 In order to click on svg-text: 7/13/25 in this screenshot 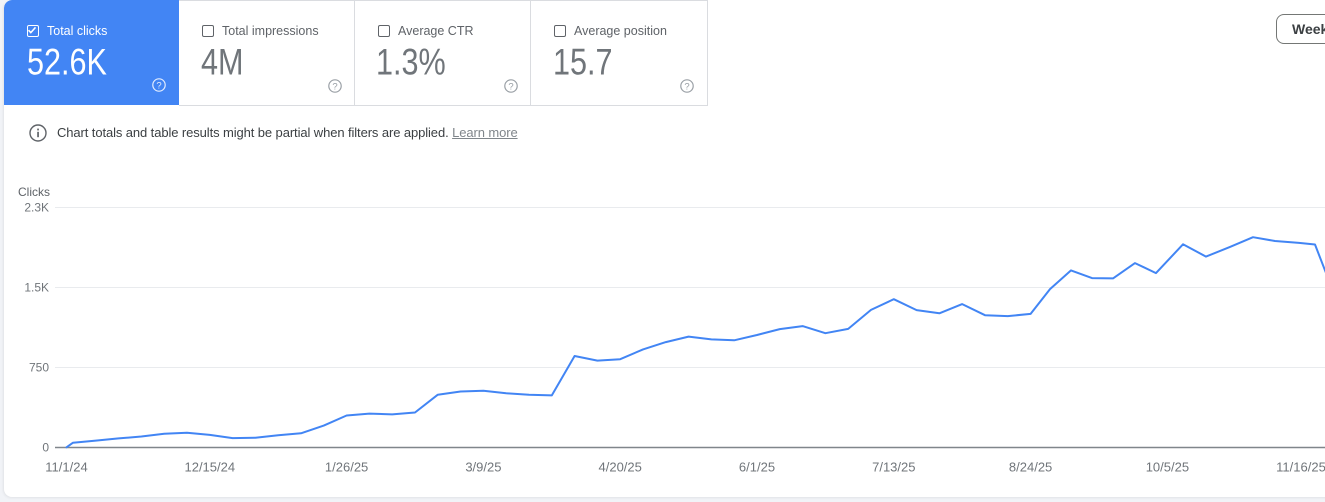, I will do `click(893, 467)`.